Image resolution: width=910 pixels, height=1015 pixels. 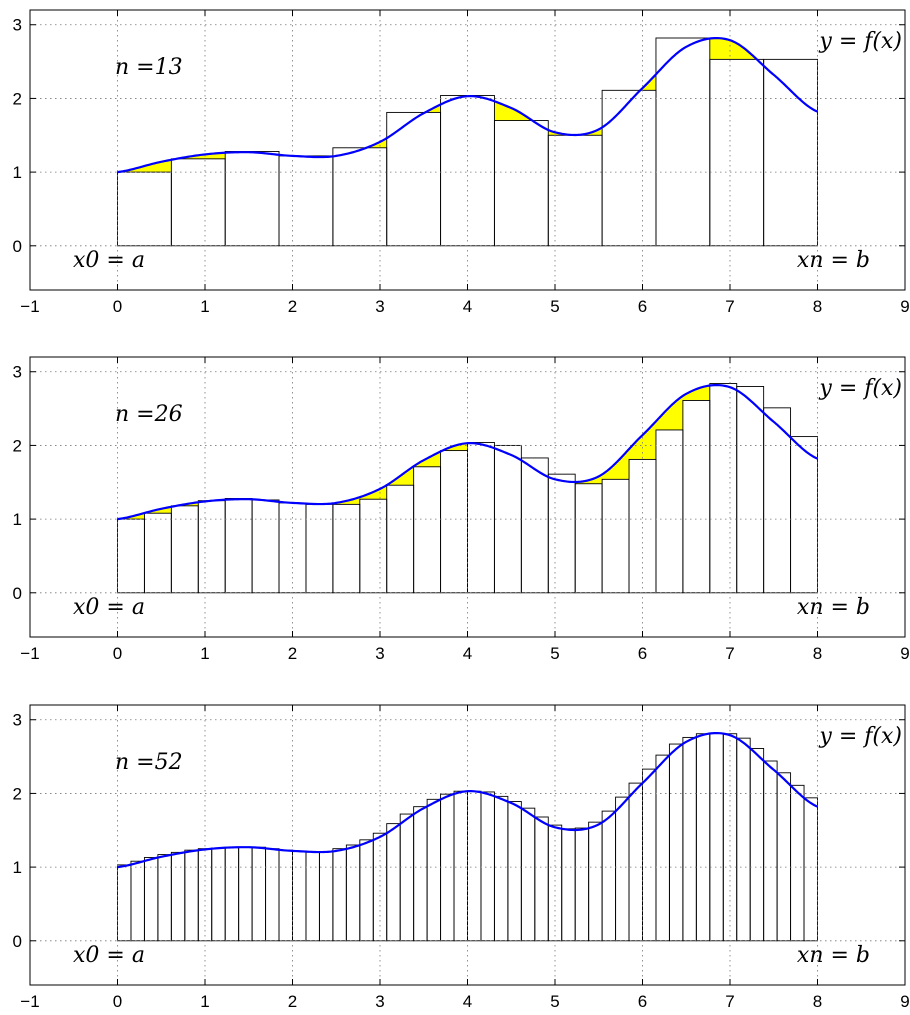 I want to click on n-label: n =13, so click(x=149, y=67).